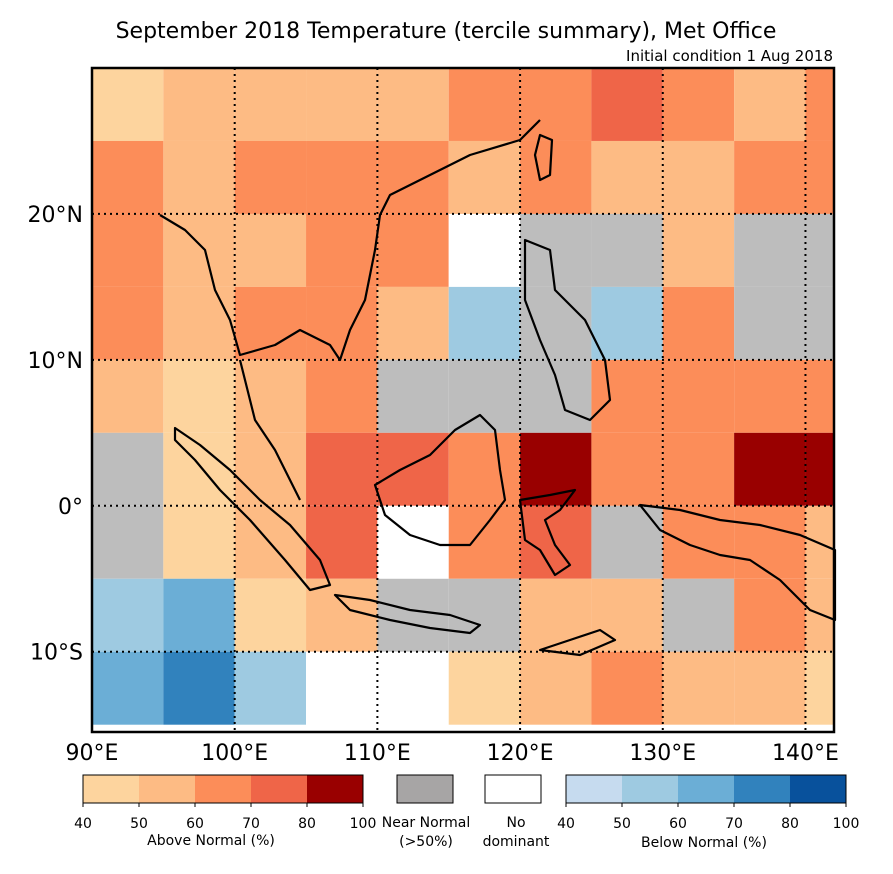 This screenshot has width=893, height=874. What do you see at coordinates (211, 841) in the screenshot?
I see `legend-above-label: Above Normal (%)` at bounding box center [211, 841].